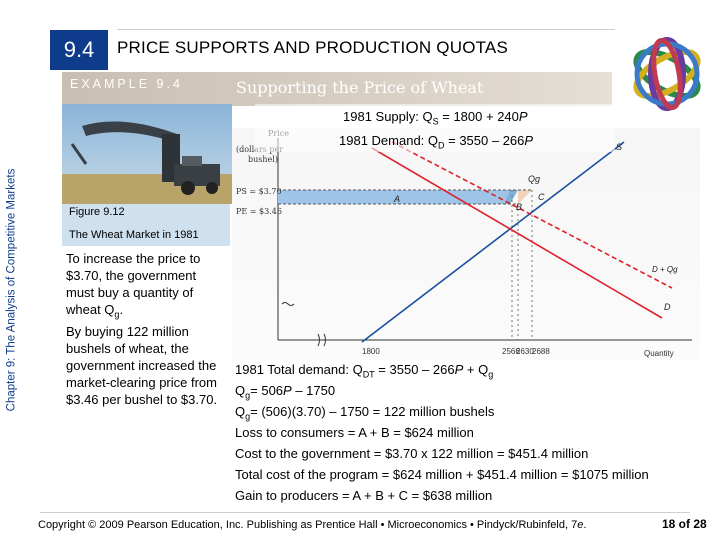  I want to click on demand-curve, so click(517, 233).